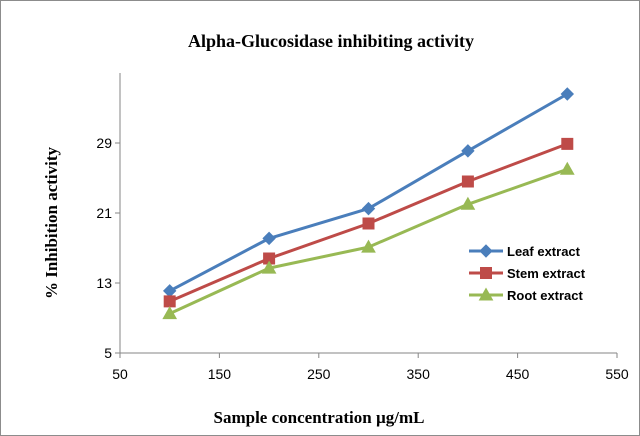  What do you see at coordinates (120, 374) in the screenshot?
I see `x-tick-label: 50` at bounding box center [120, 374].